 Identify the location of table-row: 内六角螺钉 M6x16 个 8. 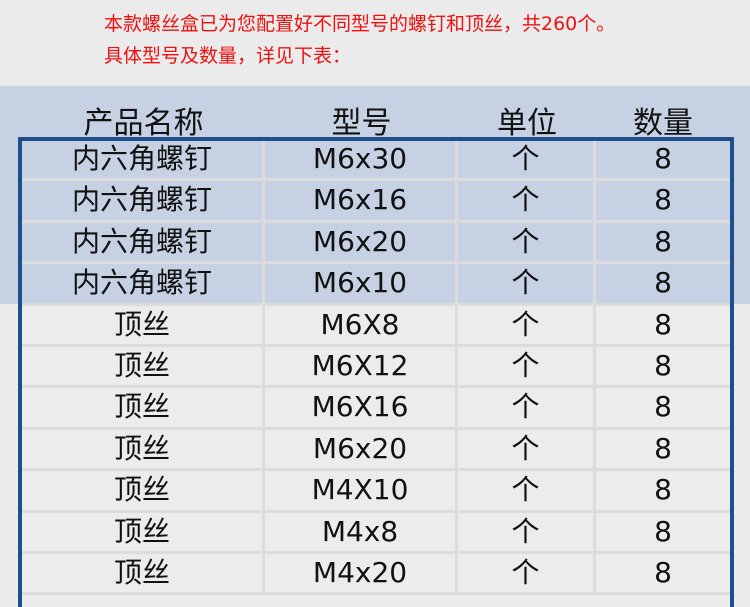
(376, 202).